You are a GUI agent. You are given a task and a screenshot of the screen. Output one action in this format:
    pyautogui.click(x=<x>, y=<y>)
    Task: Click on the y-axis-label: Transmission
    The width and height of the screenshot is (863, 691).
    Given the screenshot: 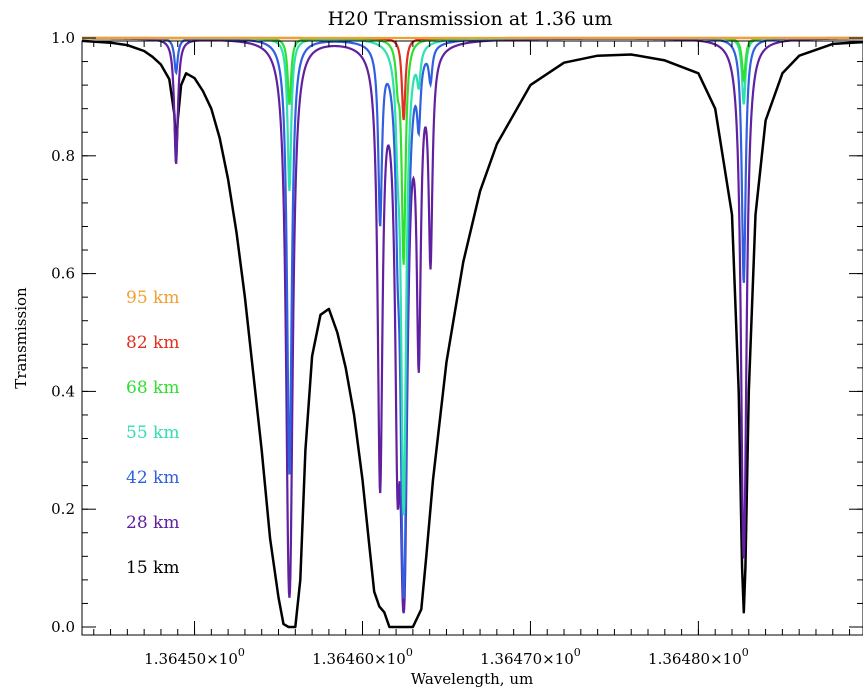 What is the action you would take?
    pyautogui.click(x=21, y=338)
    